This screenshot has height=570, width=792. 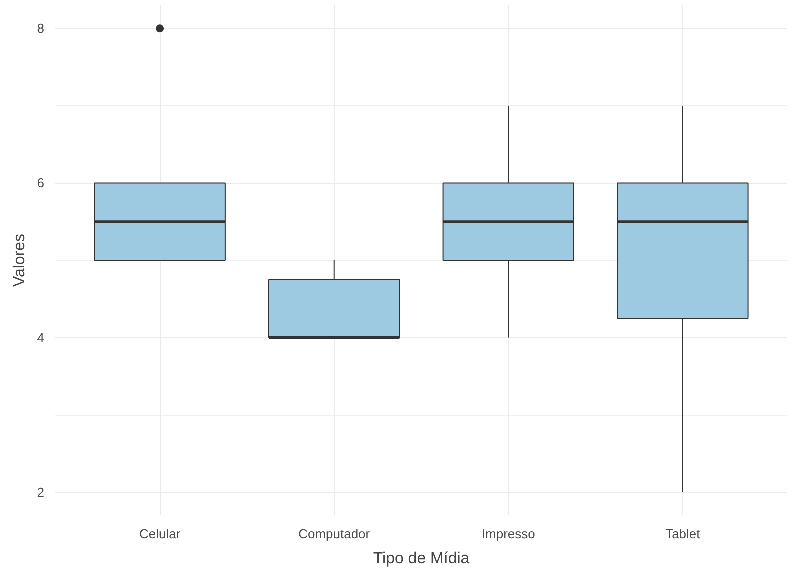 I want to click on x-tick-label: Tablet, so click(x=683, y=534).